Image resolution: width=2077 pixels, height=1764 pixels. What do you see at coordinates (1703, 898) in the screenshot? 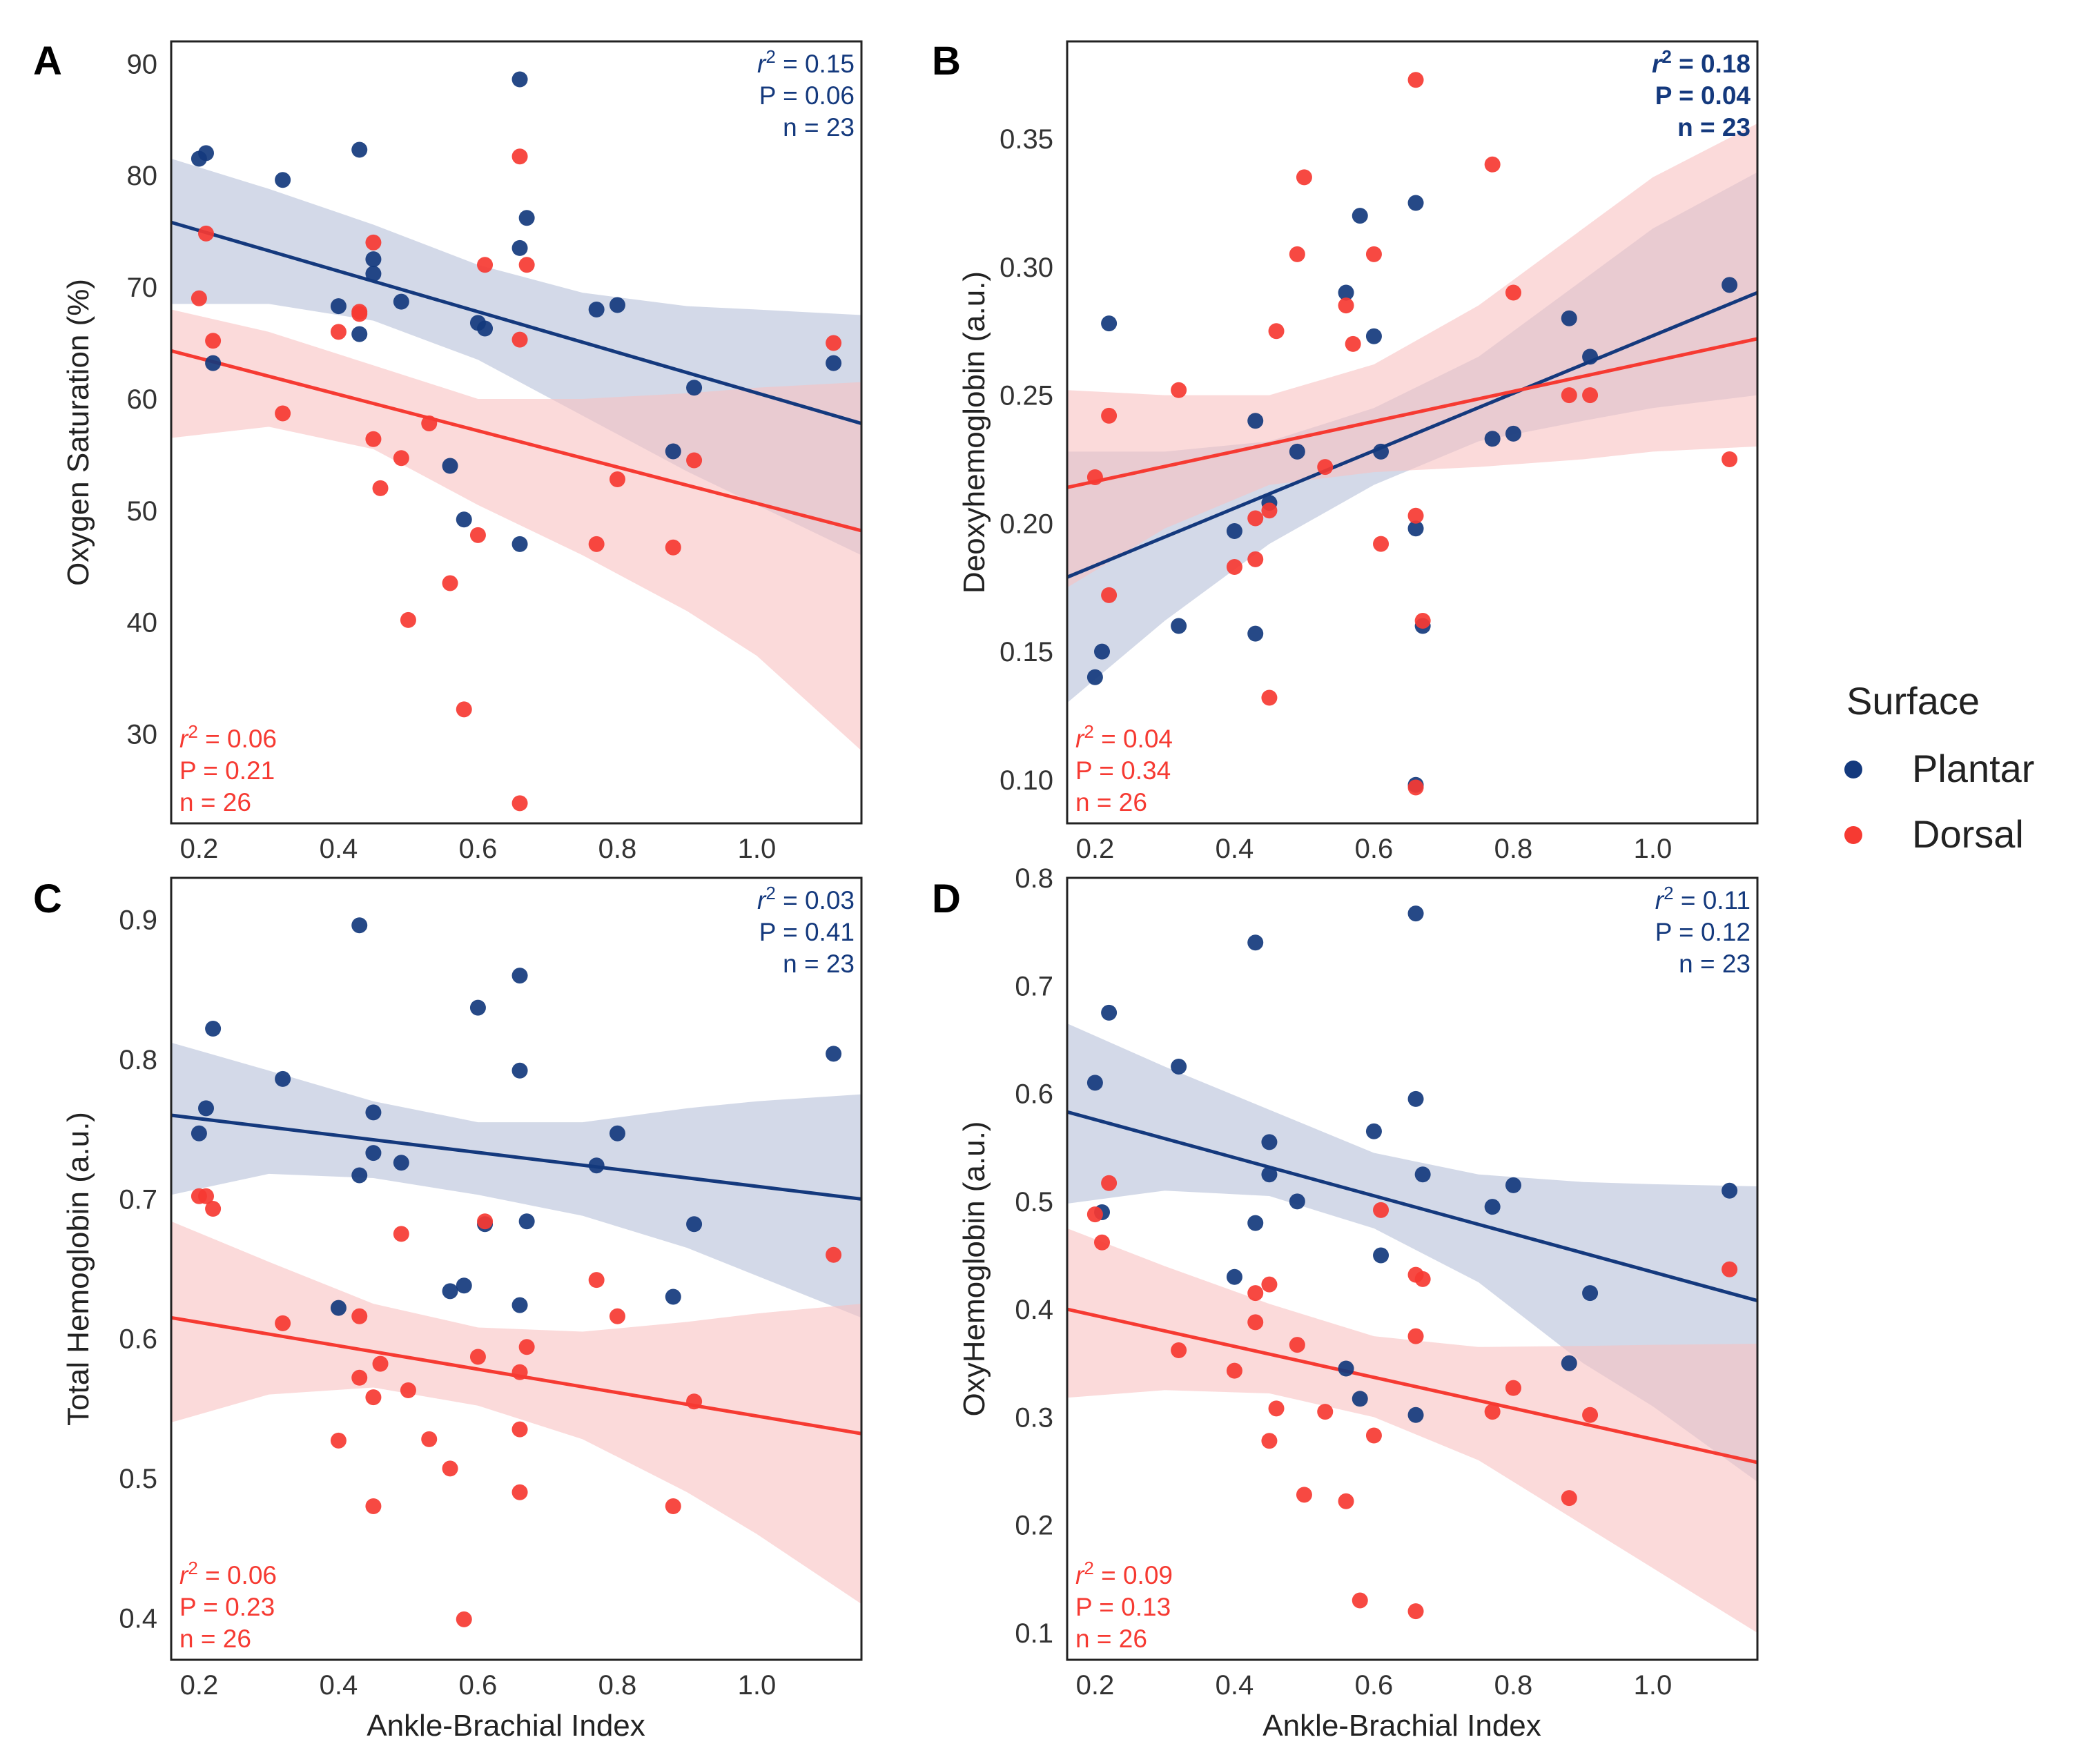
I see `stats-plantar-r2: r2 = 0.11` at bounding box center [1703, 898].